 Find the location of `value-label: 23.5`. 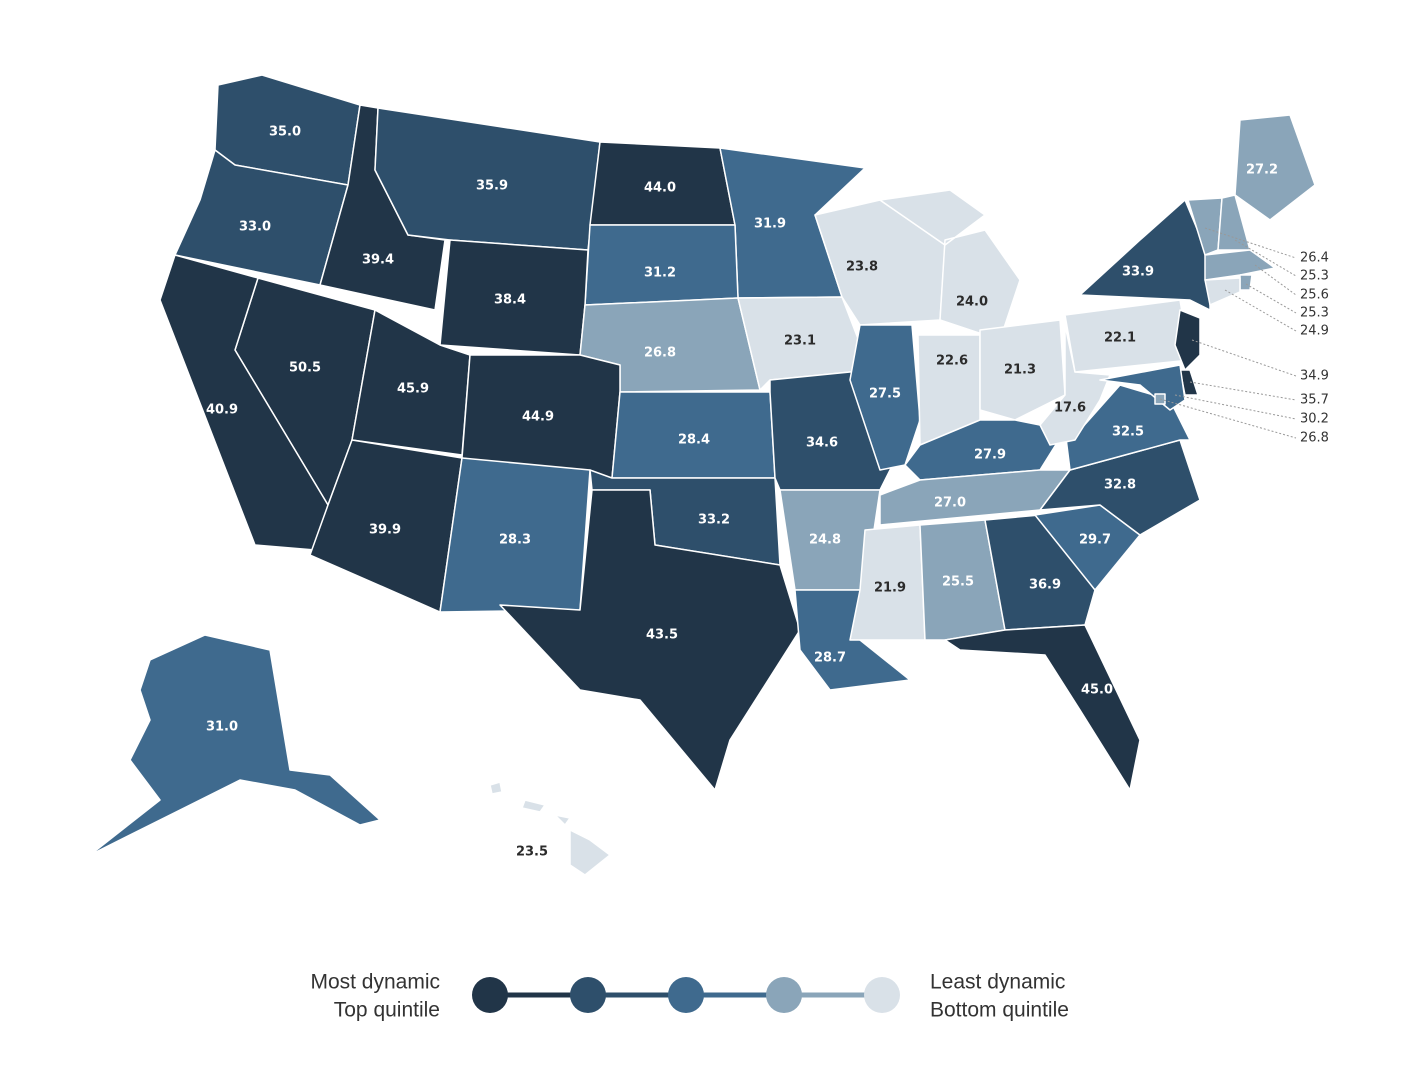

value-label: 23.5 is located at coordinates (532, 852).